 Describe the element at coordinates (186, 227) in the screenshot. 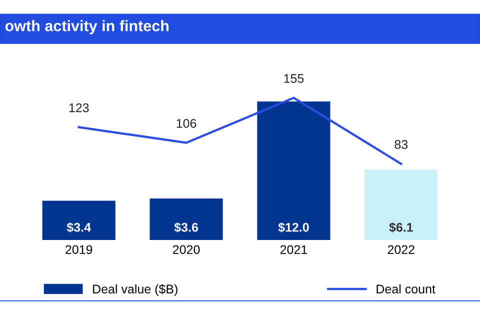

I see `data-label: $3.6` at that location.